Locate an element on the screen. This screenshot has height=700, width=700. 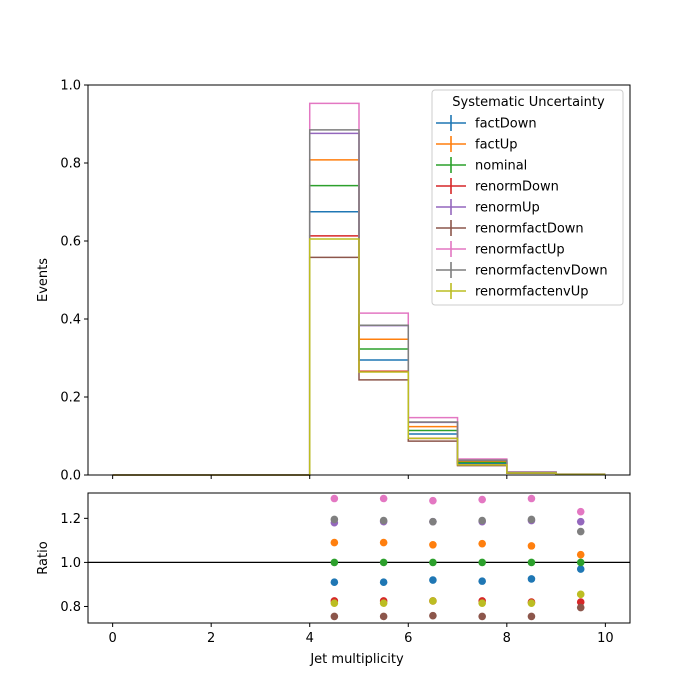
top-y-tick-label: 1.0 is located at coordinates (70, 86).